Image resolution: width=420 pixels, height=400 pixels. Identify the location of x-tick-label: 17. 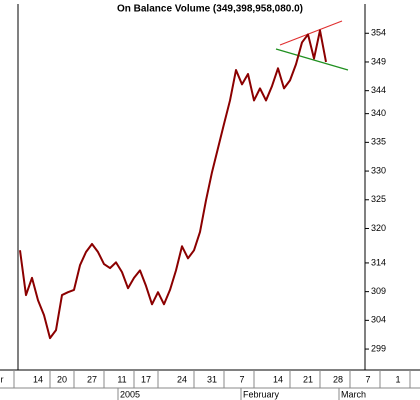
(146, 379).